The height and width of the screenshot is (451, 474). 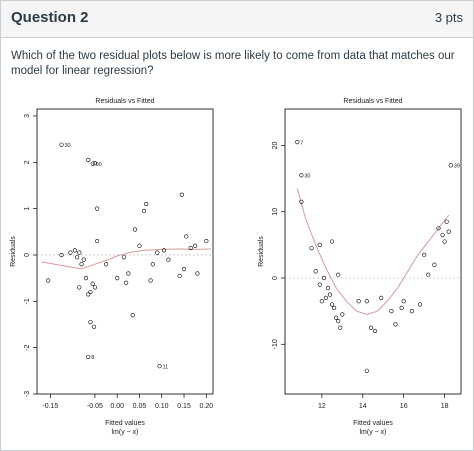 What do you see at coordinates (372, 101) in the screenshot?
I see `chart-title: Residuals vs Fitted` at bounding box center [372, 101].